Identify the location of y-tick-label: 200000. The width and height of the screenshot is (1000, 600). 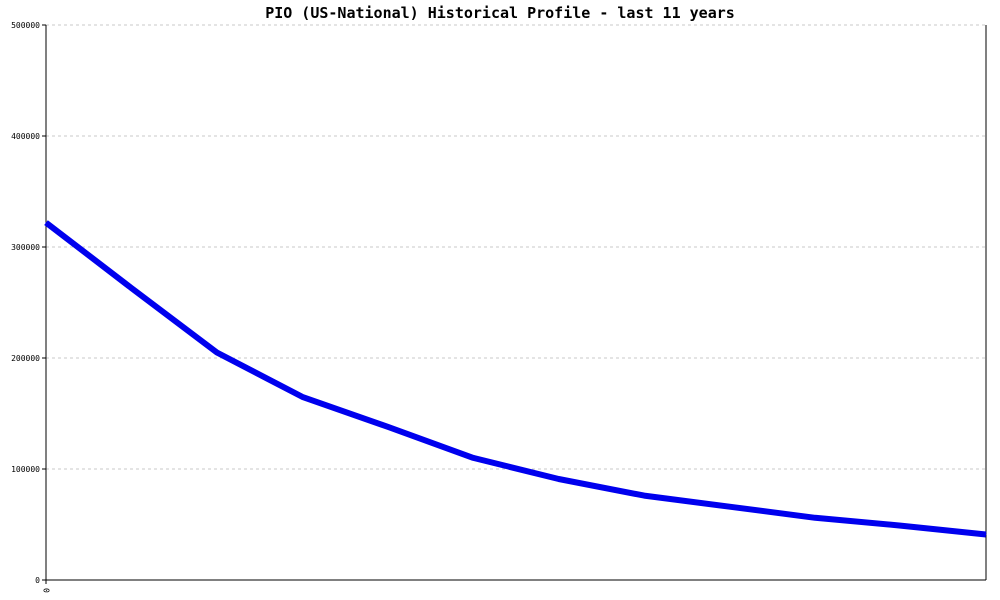
(25, 358).